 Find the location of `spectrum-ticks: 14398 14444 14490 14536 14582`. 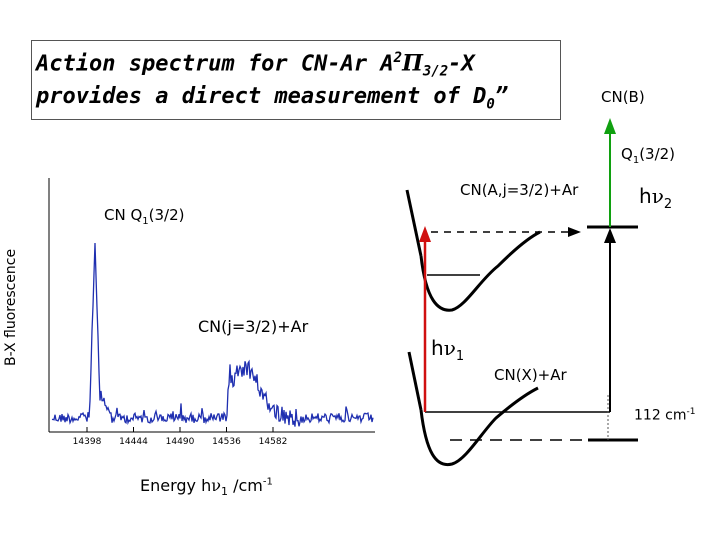

spectrum-ticks: 14398 14444 14490 14536 14582 is located at coordinates (180, 437).